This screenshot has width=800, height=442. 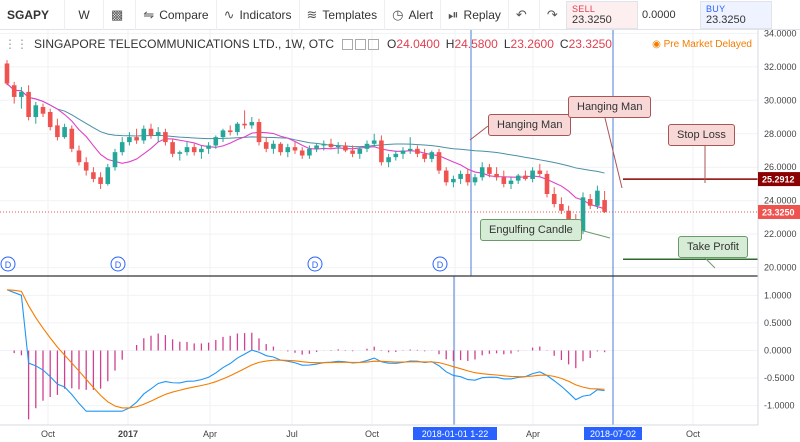 I want to click on time-tag-bg, so click(x=455, y=433).